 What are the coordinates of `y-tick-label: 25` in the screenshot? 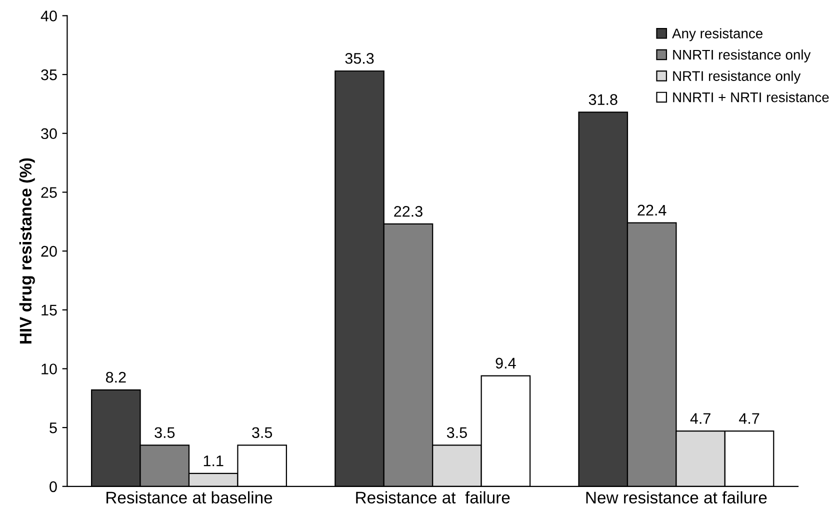 It's located at (49, 192).